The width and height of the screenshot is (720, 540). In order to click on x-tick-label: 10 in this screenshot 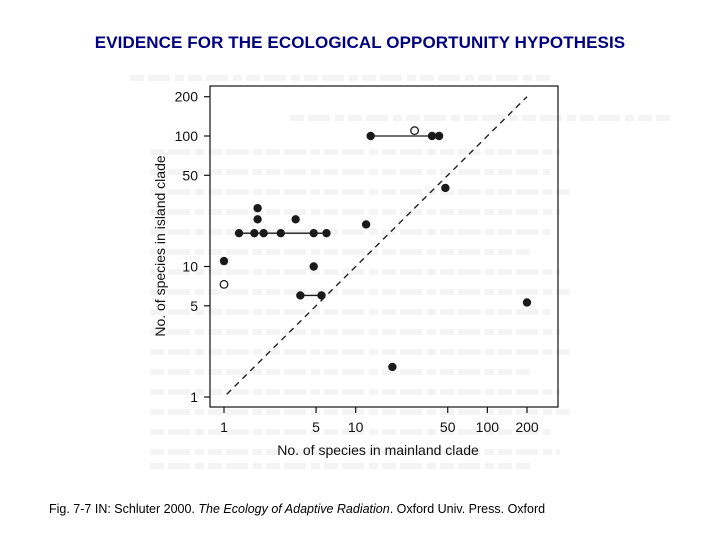, I will do `click(356, 427)`.